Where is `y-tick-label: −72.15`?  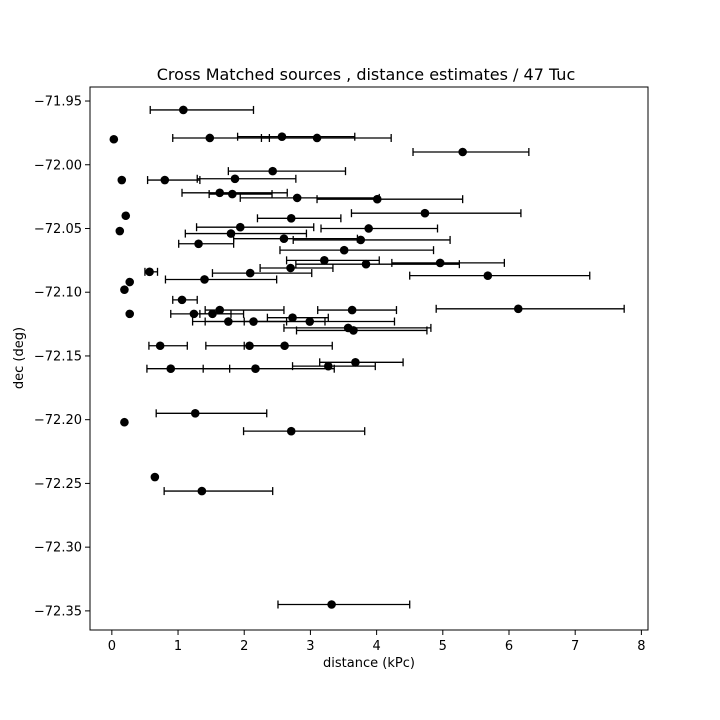 y-tick-label: −72.15 is located at coordinates (58, 356).